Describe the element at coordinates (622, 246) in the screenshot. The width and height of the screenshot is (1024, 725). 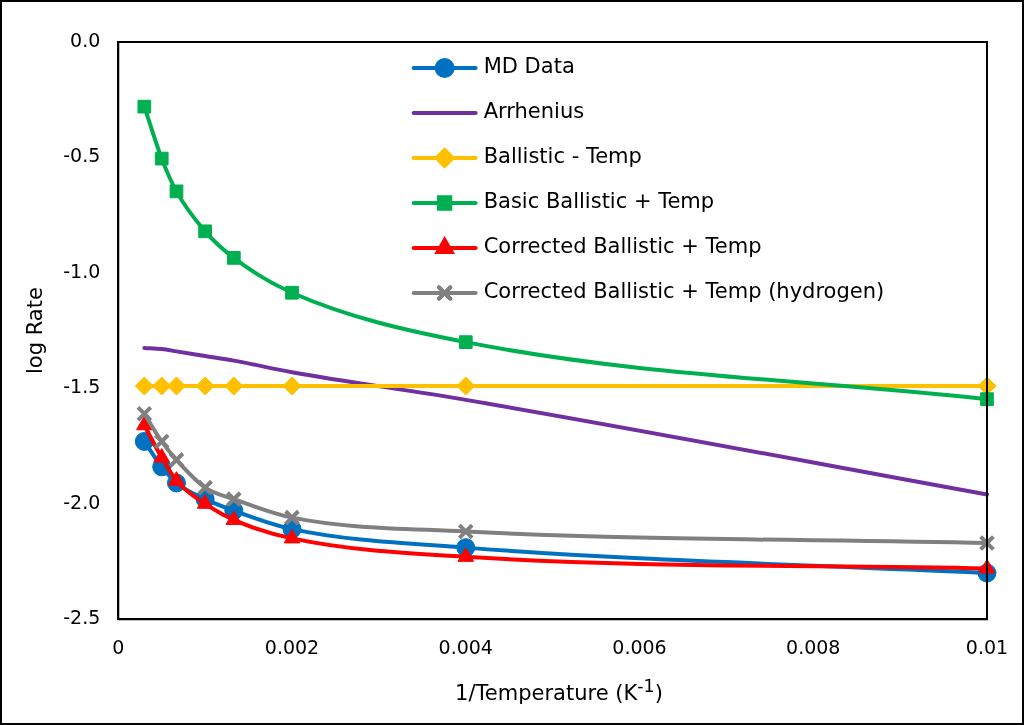
I see `legend-label: Corrected Ballistic + Temp` at that location.